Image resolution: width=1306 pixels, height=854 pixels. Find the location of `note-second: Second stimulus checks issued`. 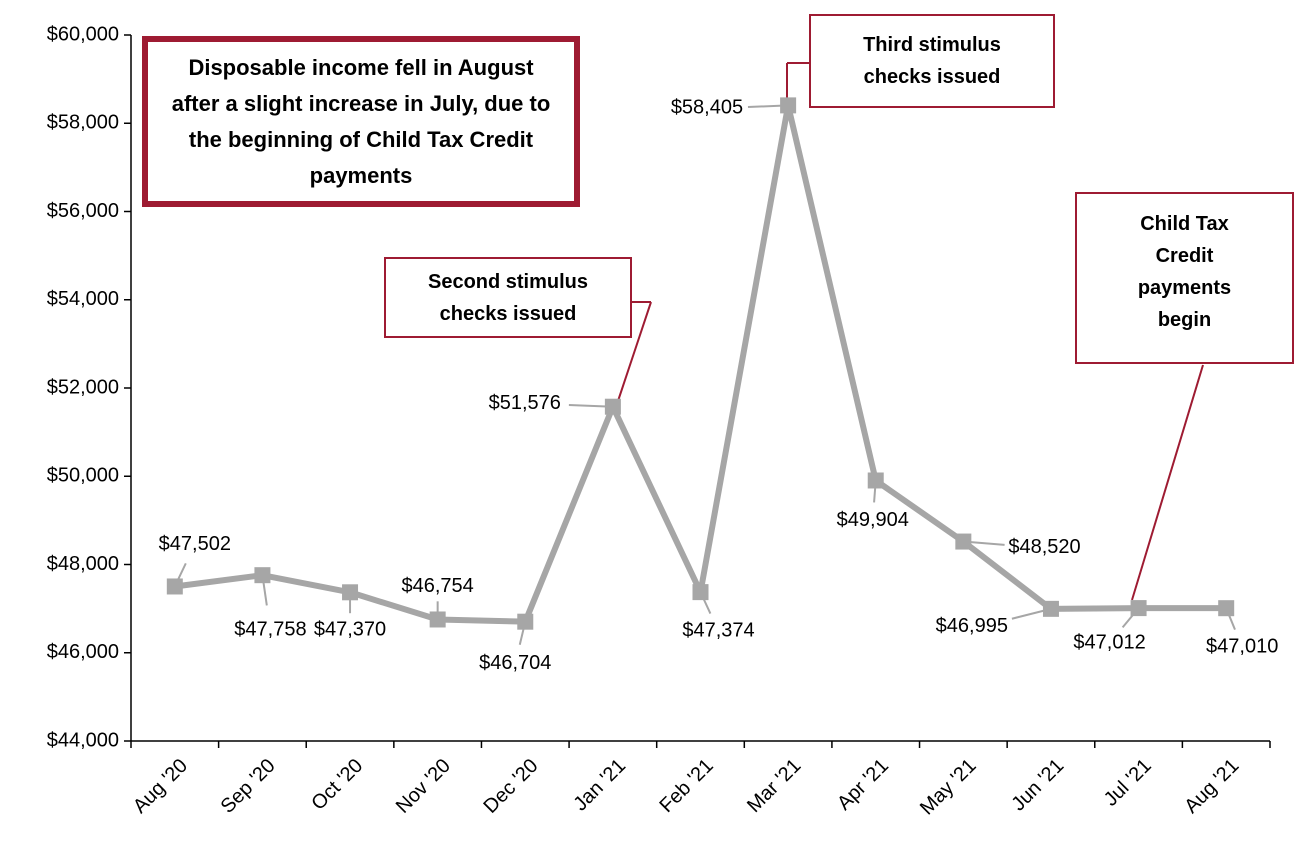

note-second: Second stimulus checks issued is located at coordinates (508, 297).